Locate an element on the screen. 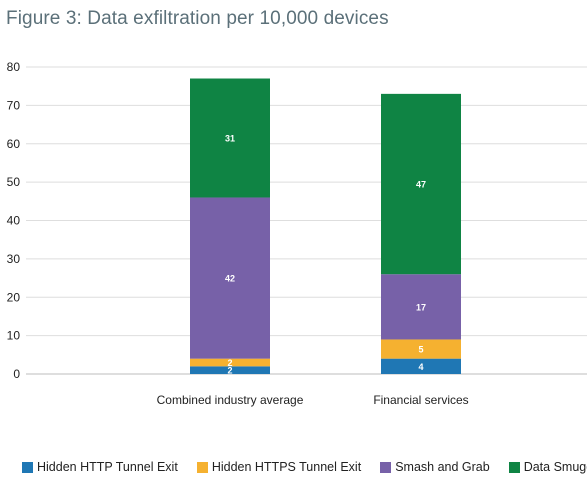 The width and height of the screenshot is (587, 490). y-tick-label: 80 is located at coordinates (14, 67).